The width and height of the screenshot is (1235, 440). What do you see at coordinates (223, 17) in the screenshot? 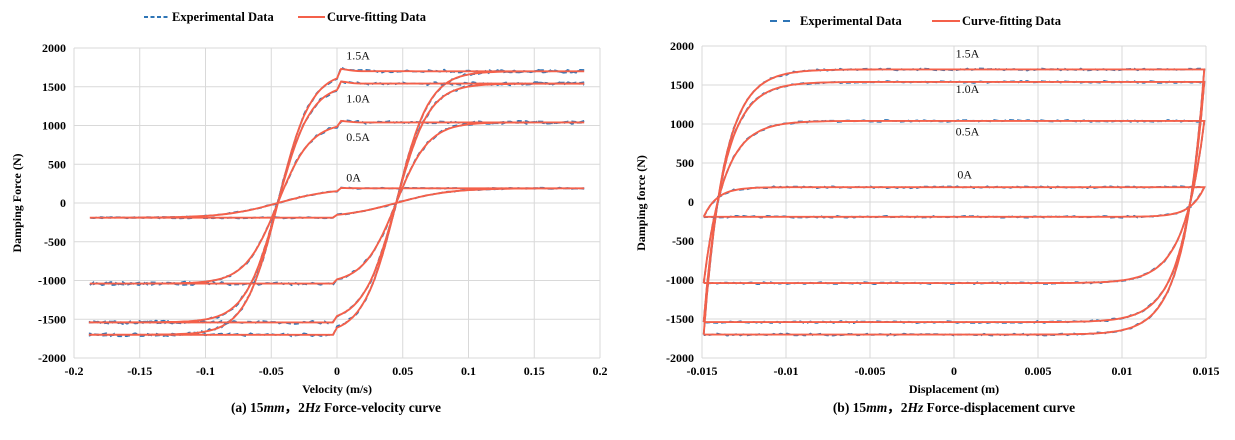
I see `legend-a-experimental-label: Experimental Data` at bounding box center [223, 17].